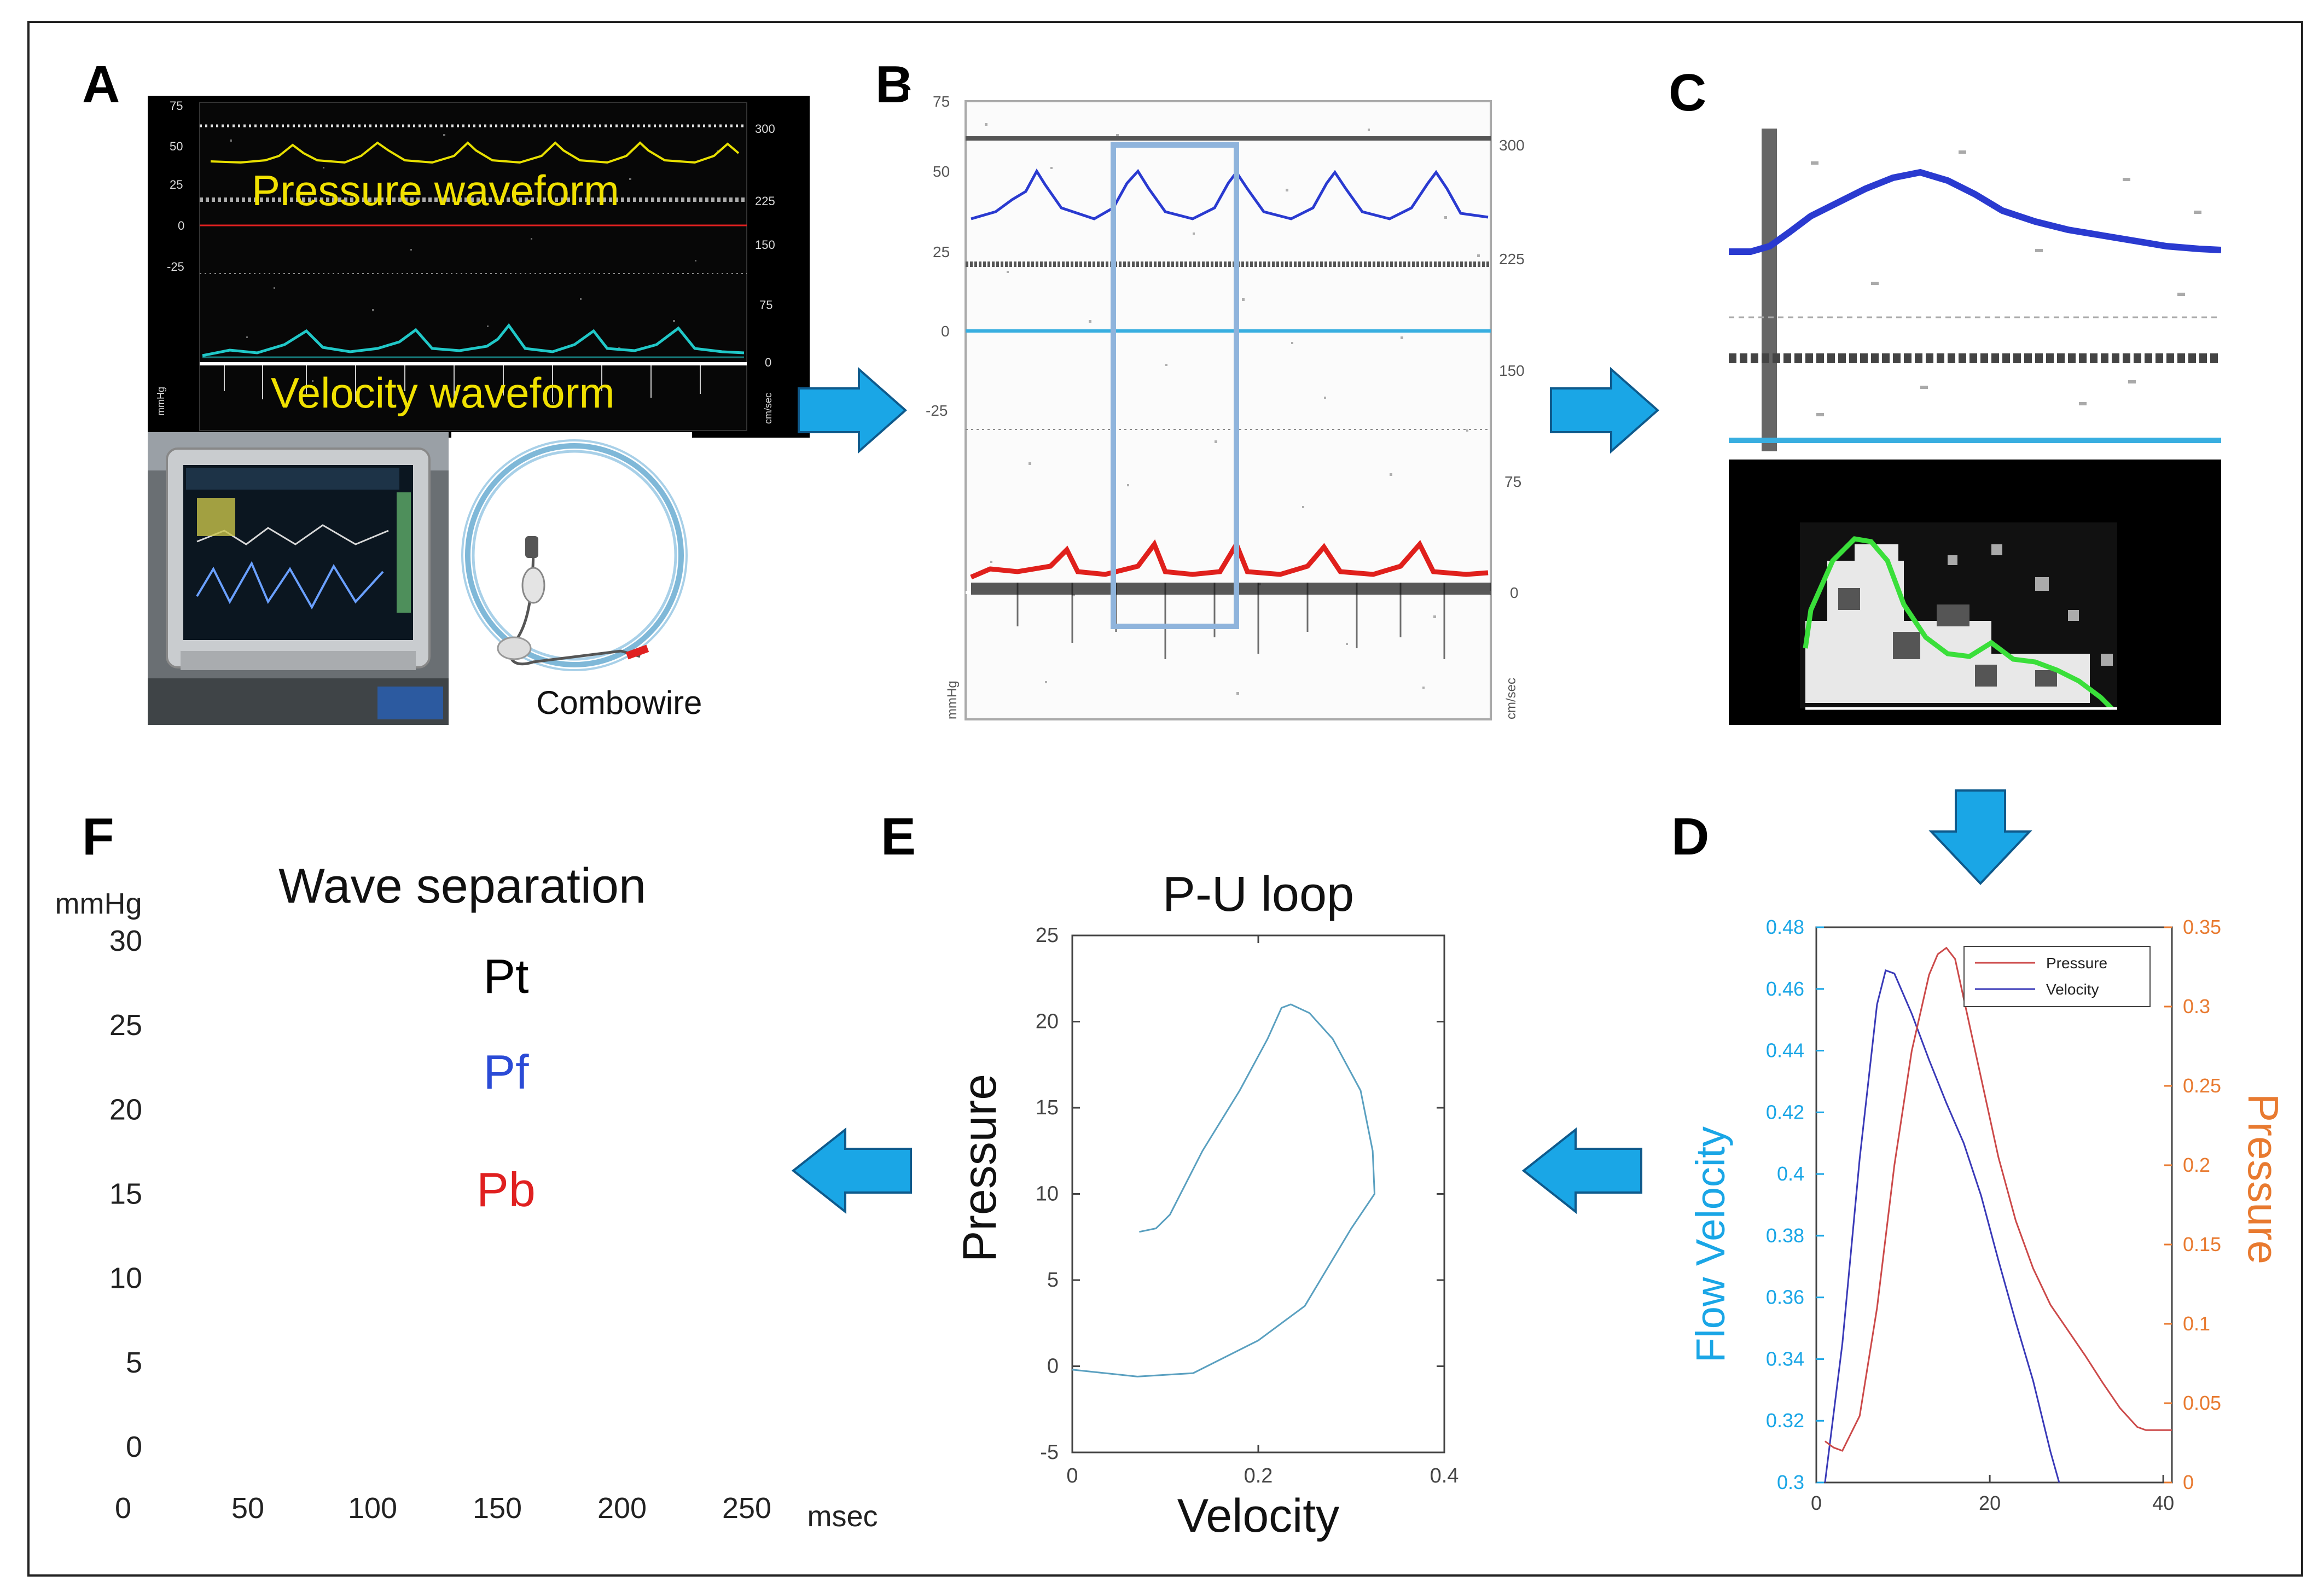 The image size is (2324, 1593). I want to click on panel-f-x-tick-label: 50, so click(247, 1509).